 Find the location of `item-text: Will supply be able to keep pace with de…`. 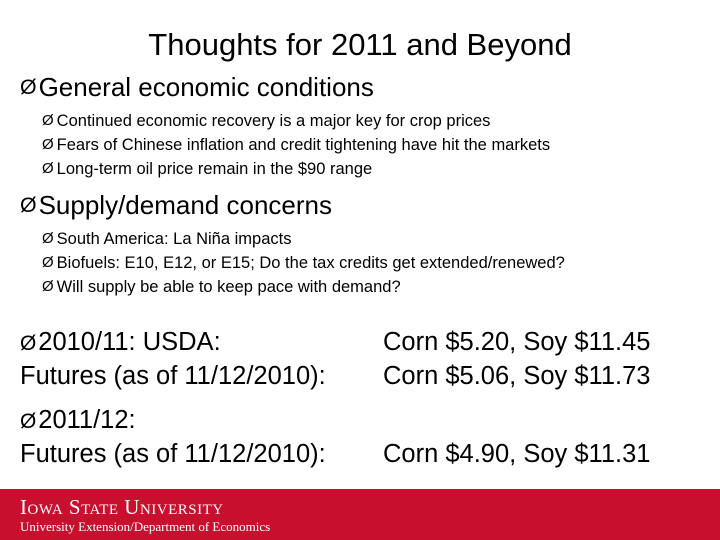

item-text: Will supply be able to keep pace with de… is located at coordinates (228, 287).